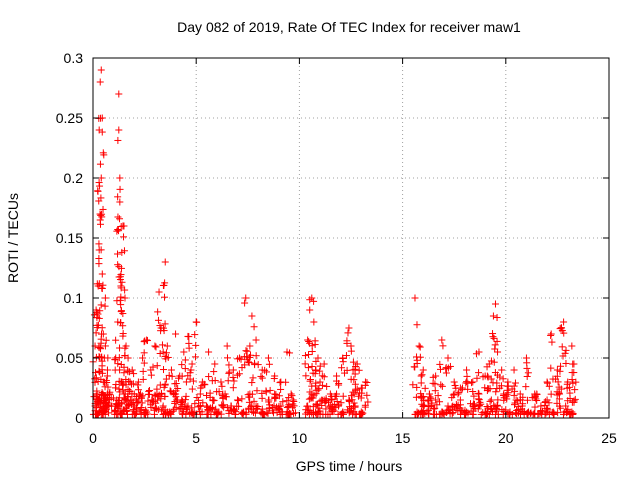 This screenshot has width=640, height=480. Describe the element at coordinates (93, 438) in the screenshot. I see `x-tick-label: 0` at that location.